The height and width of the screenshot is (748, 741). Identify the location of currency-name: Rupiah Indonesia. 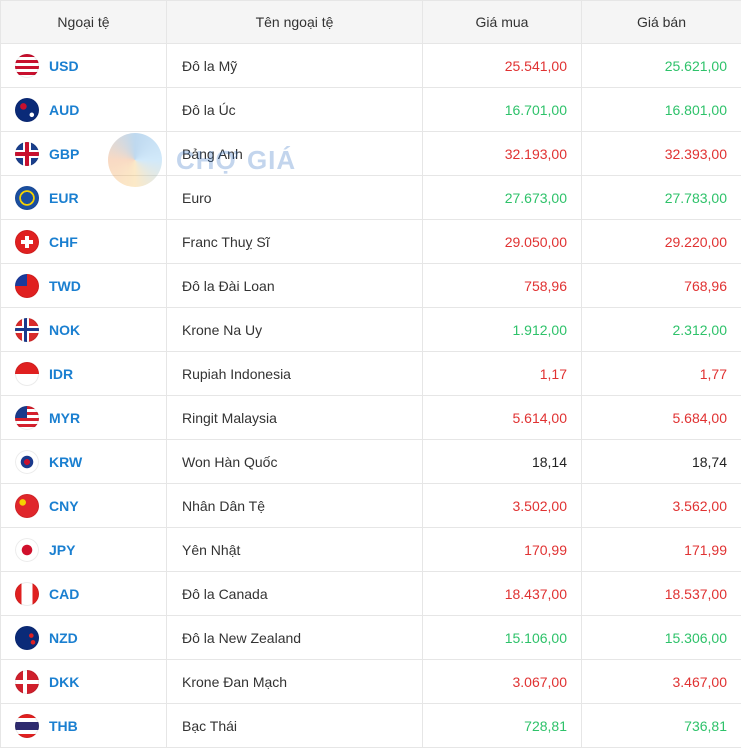
(295, 374).